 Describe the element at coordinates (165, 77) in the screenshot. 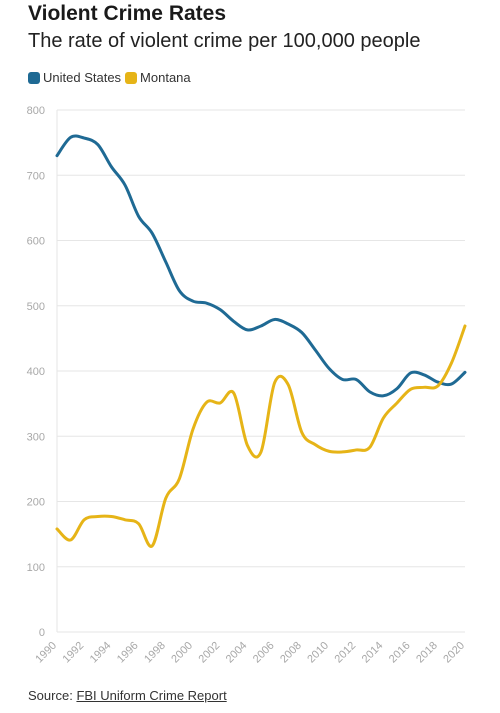

I see `legend-label-montana: Montana` at that location.